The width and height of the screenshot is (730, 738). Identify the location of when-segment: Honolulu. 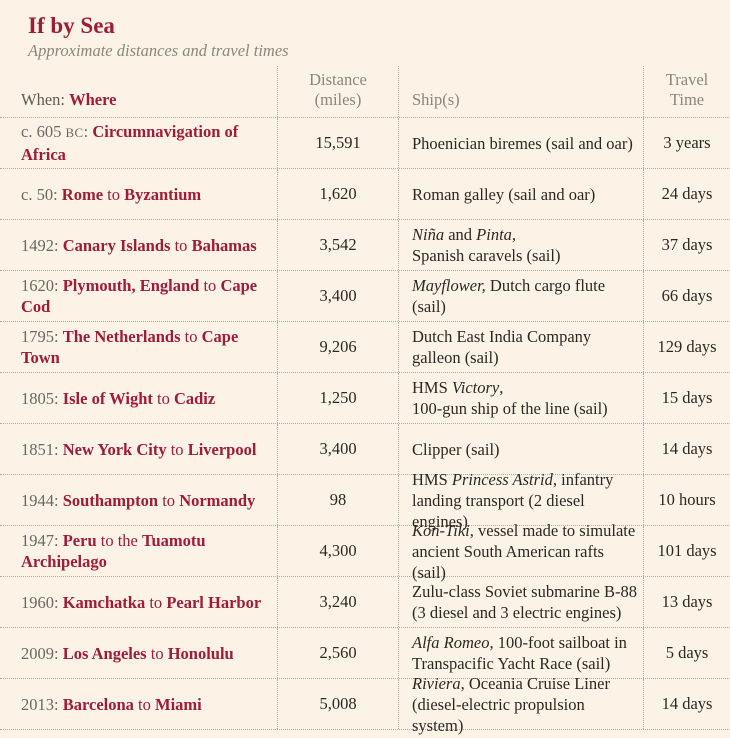
(200, 653).